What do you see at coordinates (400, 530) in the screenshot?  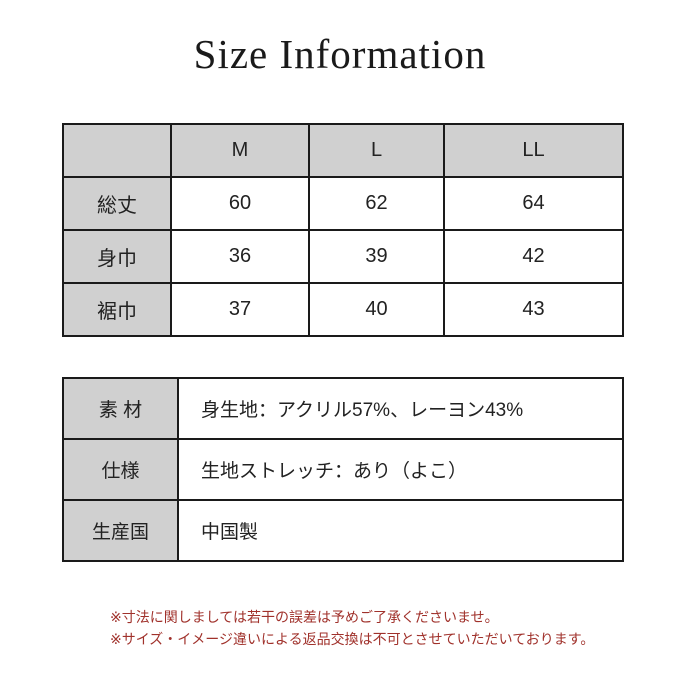 I see `cell-country-value: 中国製` at bounding box center [400, 530].